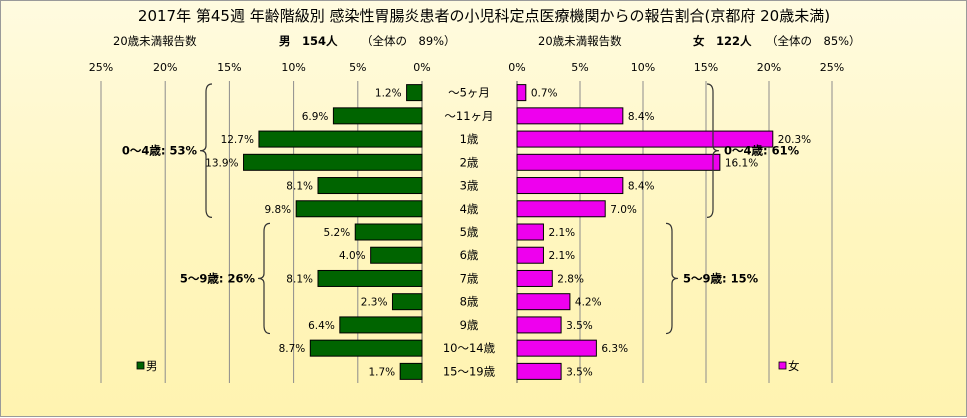 The height and width of the screenshot is (418, 967). Describe the element at coordinates (544, 94) in the screenshot. I see `value-label-right: 0.7%` at that location.